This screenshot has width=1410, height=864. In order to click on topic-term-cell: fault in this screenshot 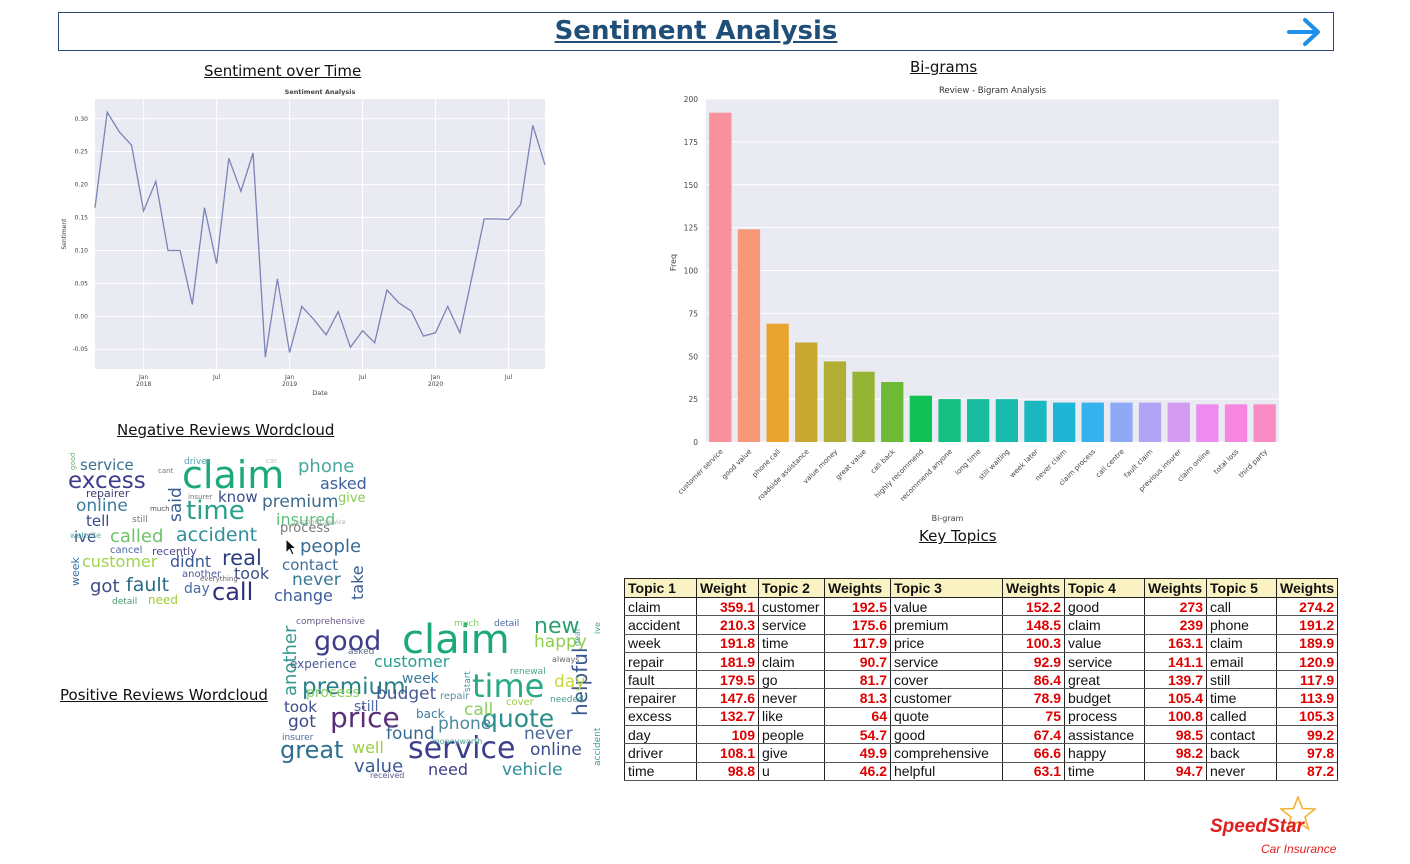, I will do `click(660, 680)`.